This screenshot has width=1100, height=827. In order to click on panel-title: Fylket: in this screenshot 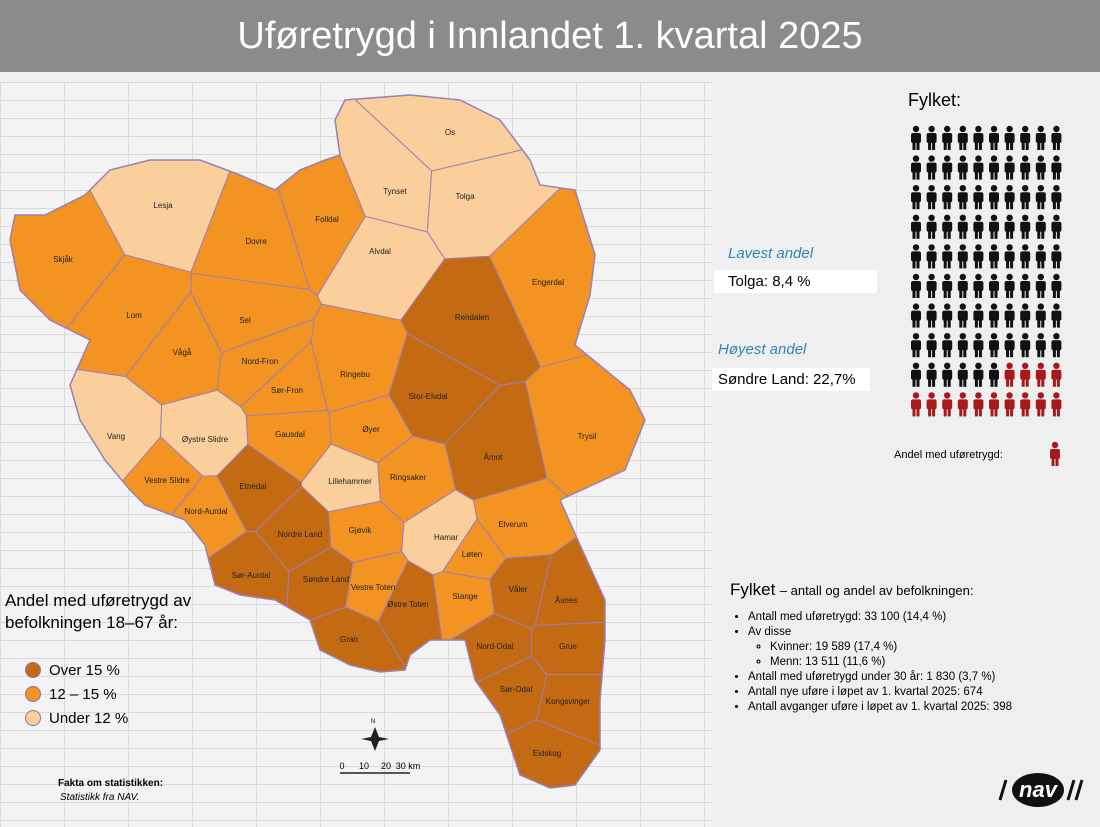, I will do `click(935, 100)`.